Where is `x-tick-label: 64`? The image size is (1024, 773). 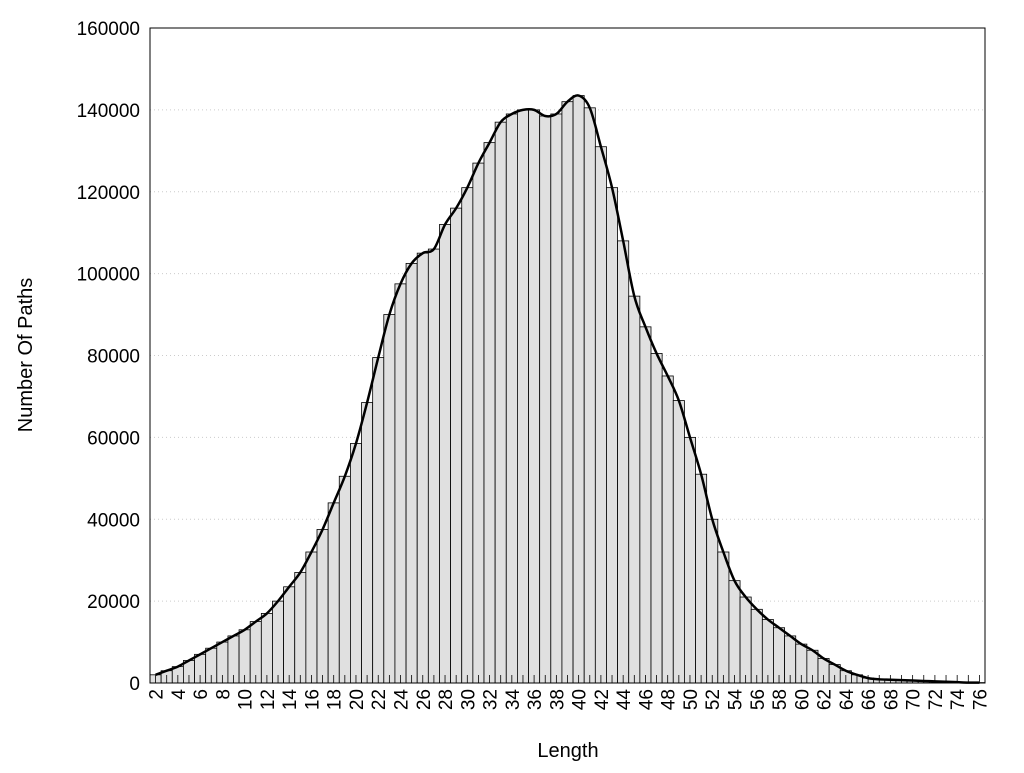 x-tick-label: 64 is located at coordinates (847, 700).